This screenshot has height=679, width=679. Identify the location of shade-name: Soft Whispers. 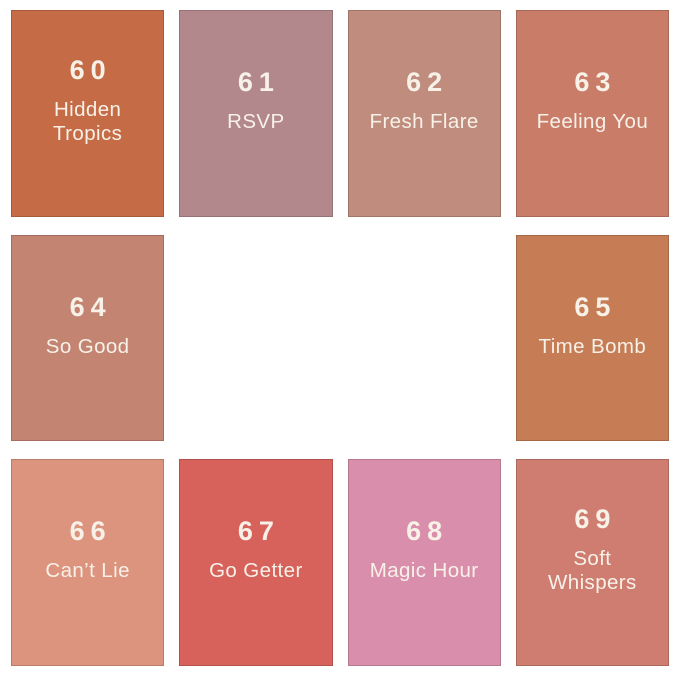
(592, 571).